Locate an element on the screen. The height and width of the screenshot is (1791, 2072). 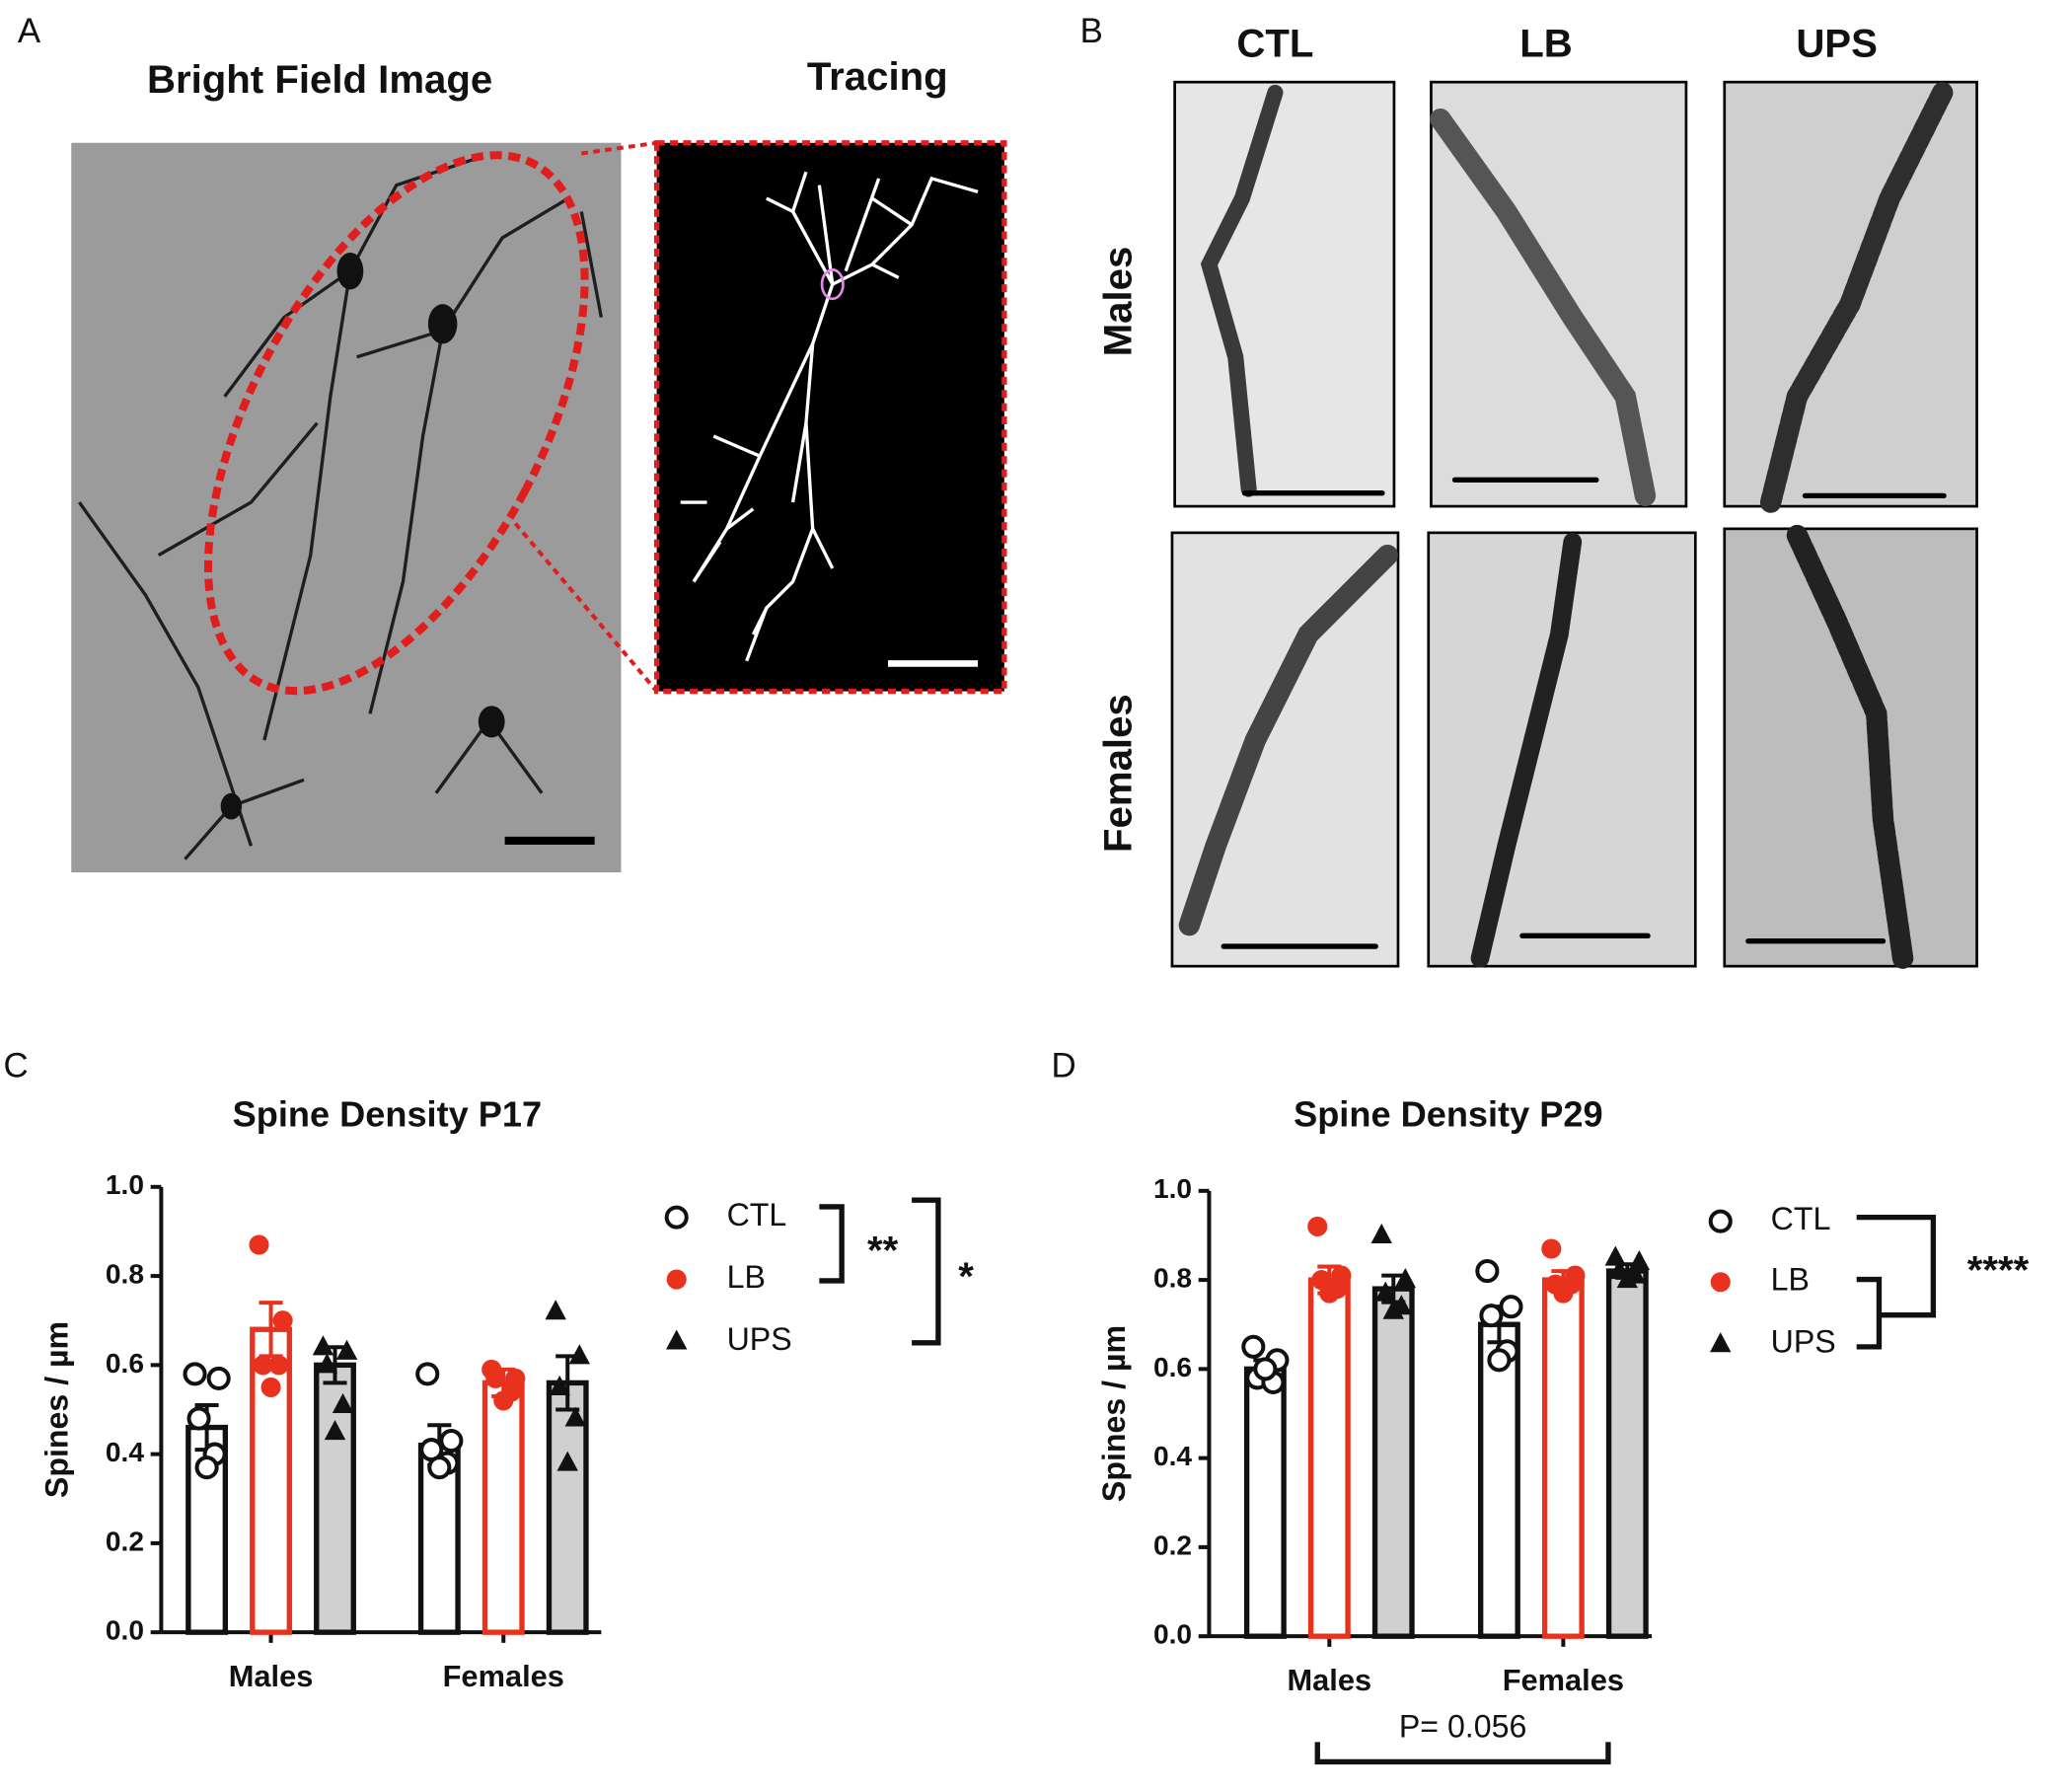
panel-label: C is located at coordinates (17, 1065).